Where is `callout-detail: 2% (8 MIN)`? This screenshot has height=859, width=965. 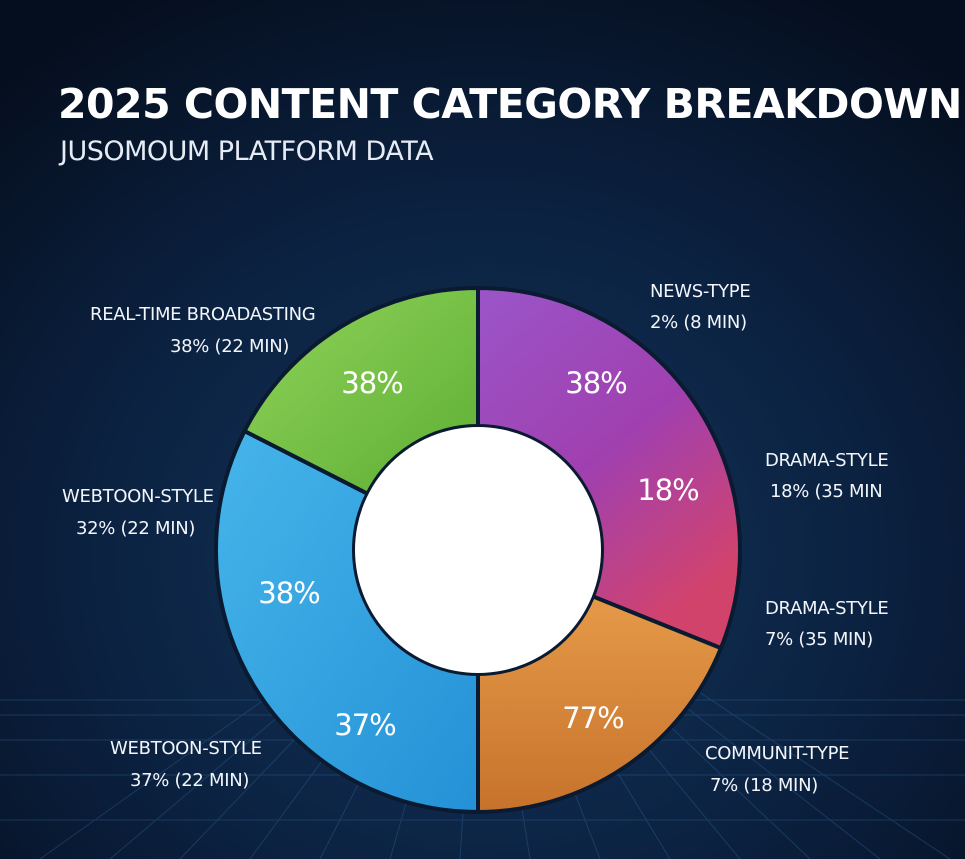
callout-detail: 2% (8 MIN) is located at coordinates (698, 322).